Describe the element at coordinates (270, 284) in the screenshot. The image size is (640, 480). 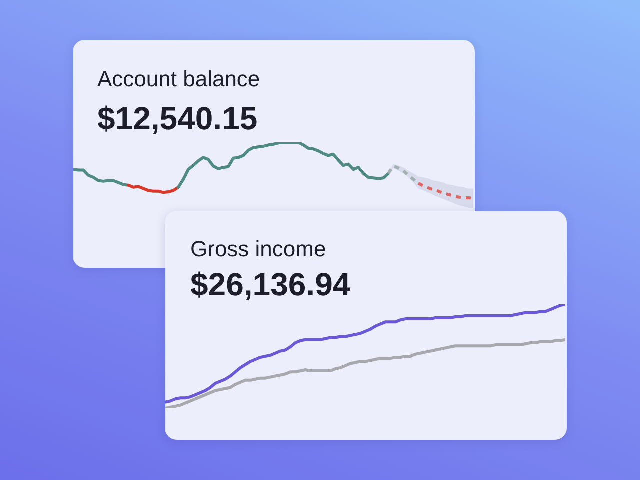
I see `chart-subtitle: $26,136.94` at that location.